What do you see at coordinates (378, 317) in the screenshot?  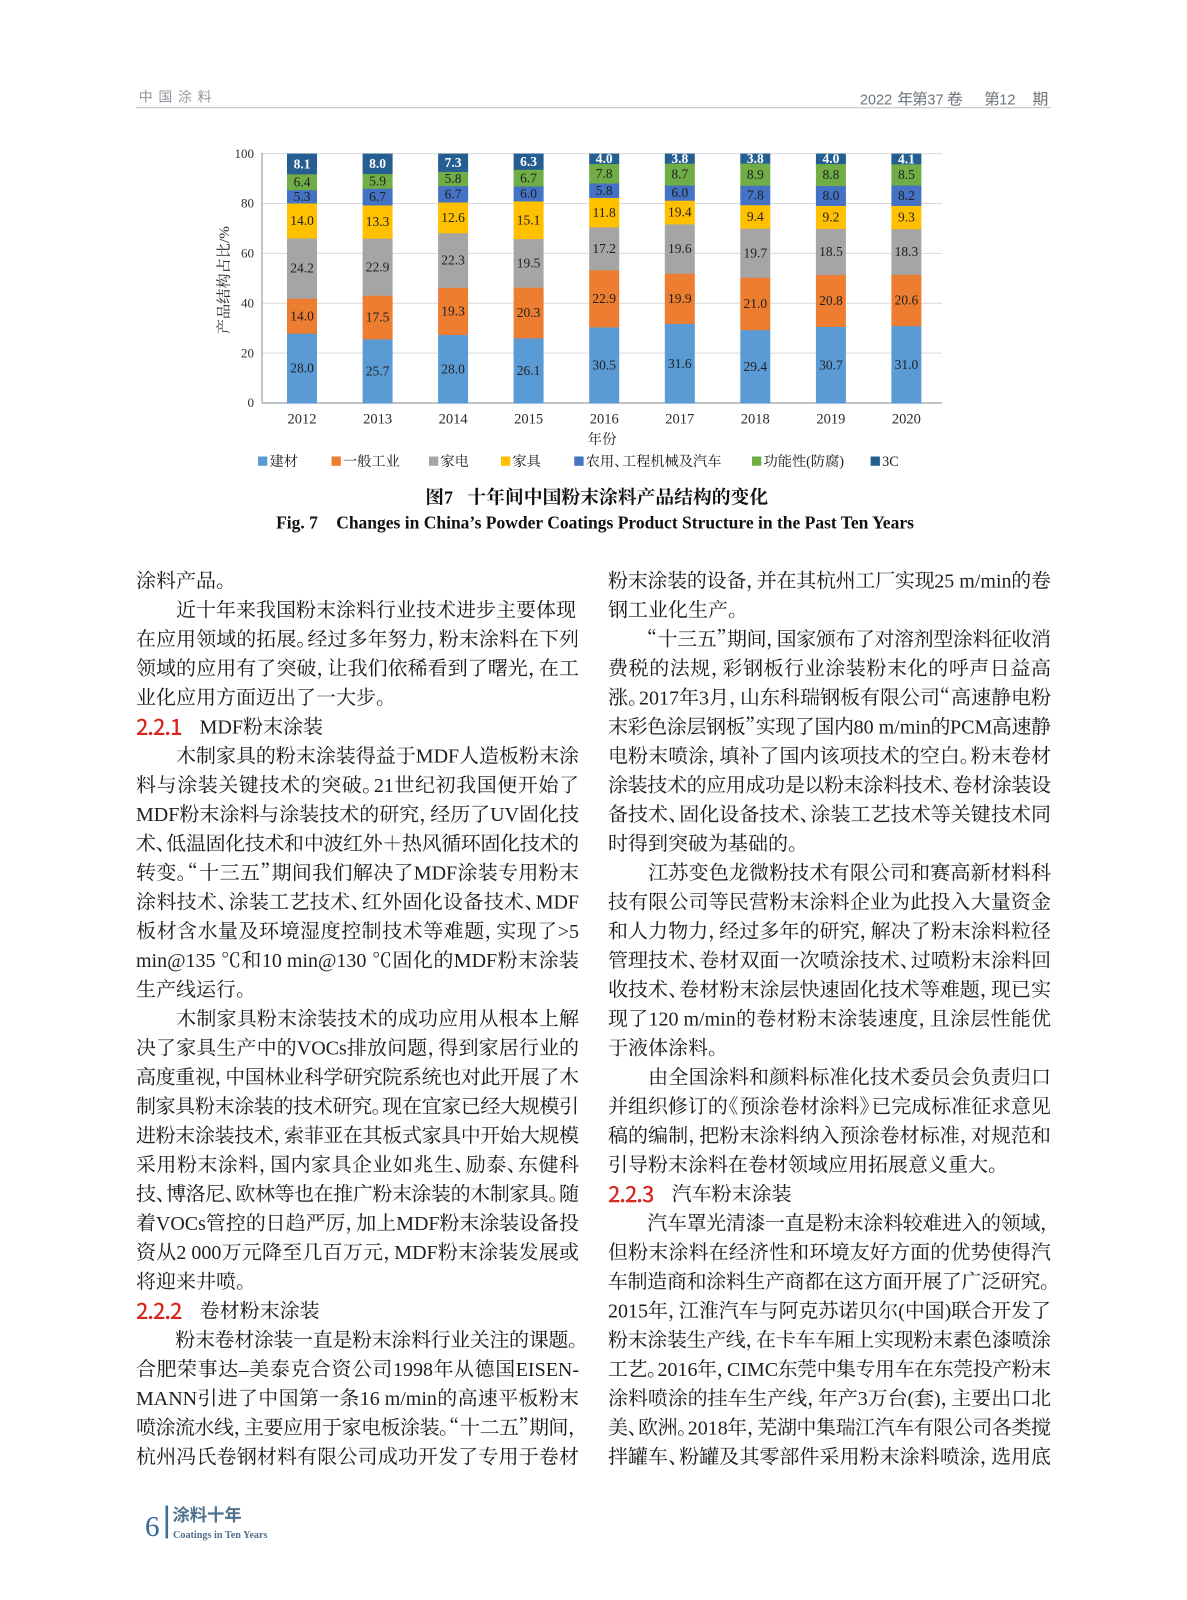 I see `svg-text: 17.5` at bounding box center [378, 317].